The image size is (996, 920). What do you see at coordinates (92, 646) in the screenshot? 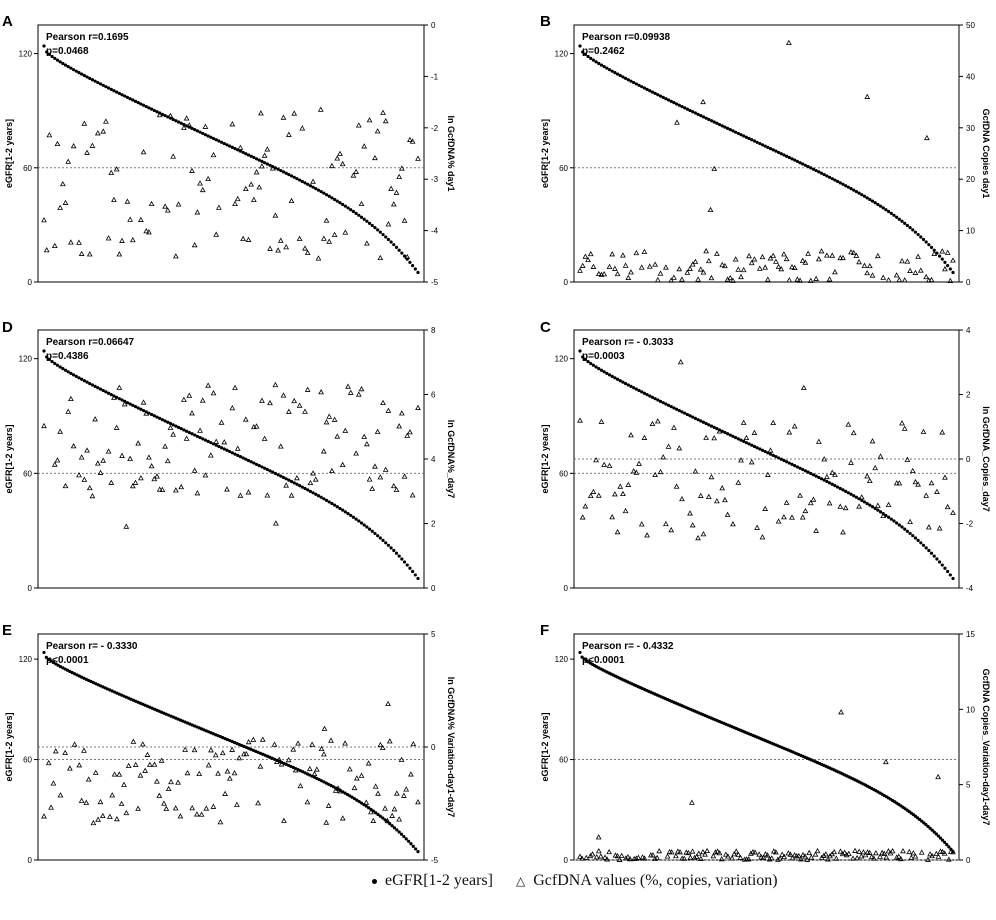
I see `pearson-r: Pearson r= - 0.3330` at bounding box center [92, 646].